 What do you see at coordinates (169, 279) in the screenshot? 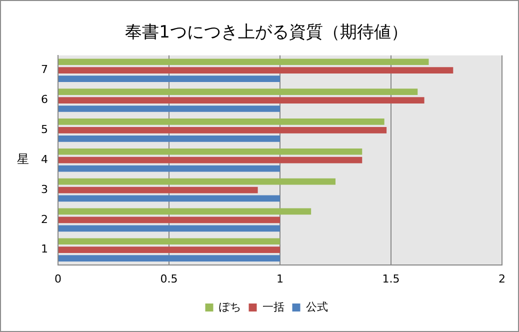
I see `x-tick-label: 0.5` at bounding box center [169, 279].